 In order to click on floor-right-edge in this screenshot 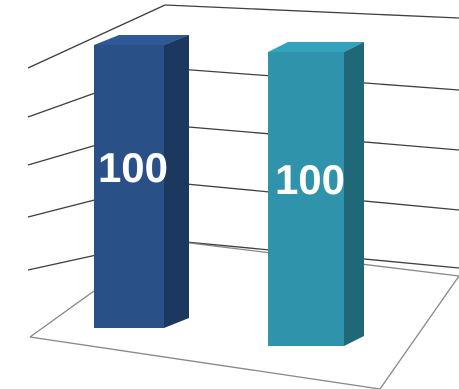, I will do `click(419, 332)`.